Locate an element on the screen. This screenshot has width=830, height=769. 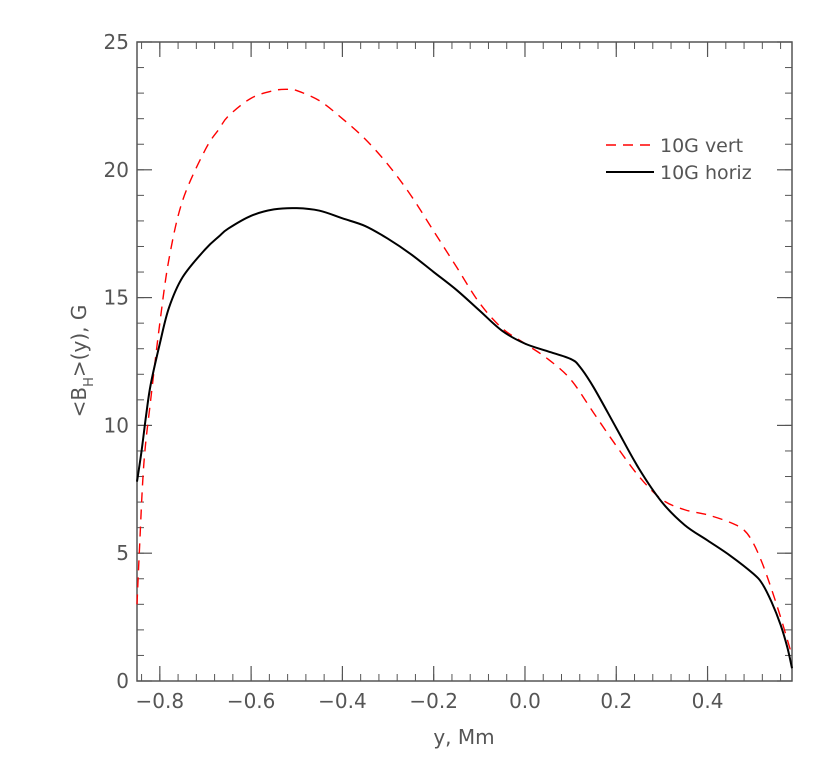
y-tick-label: 25 is located at coordinates (116, 42).